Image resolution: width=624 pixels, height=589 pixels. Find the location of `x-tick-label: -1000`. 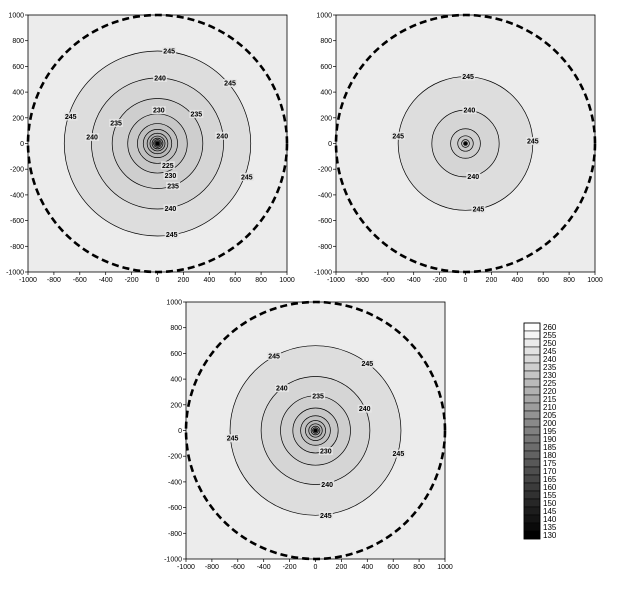

x-tick-label: -1000 is located at coordinates (186, 567).